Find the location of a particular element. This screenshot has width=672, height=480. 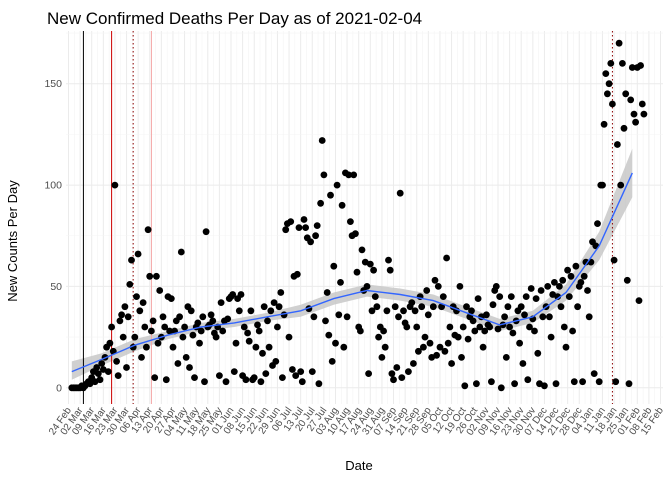

y-tick-label: 0 is located at coordinates (59, 388).